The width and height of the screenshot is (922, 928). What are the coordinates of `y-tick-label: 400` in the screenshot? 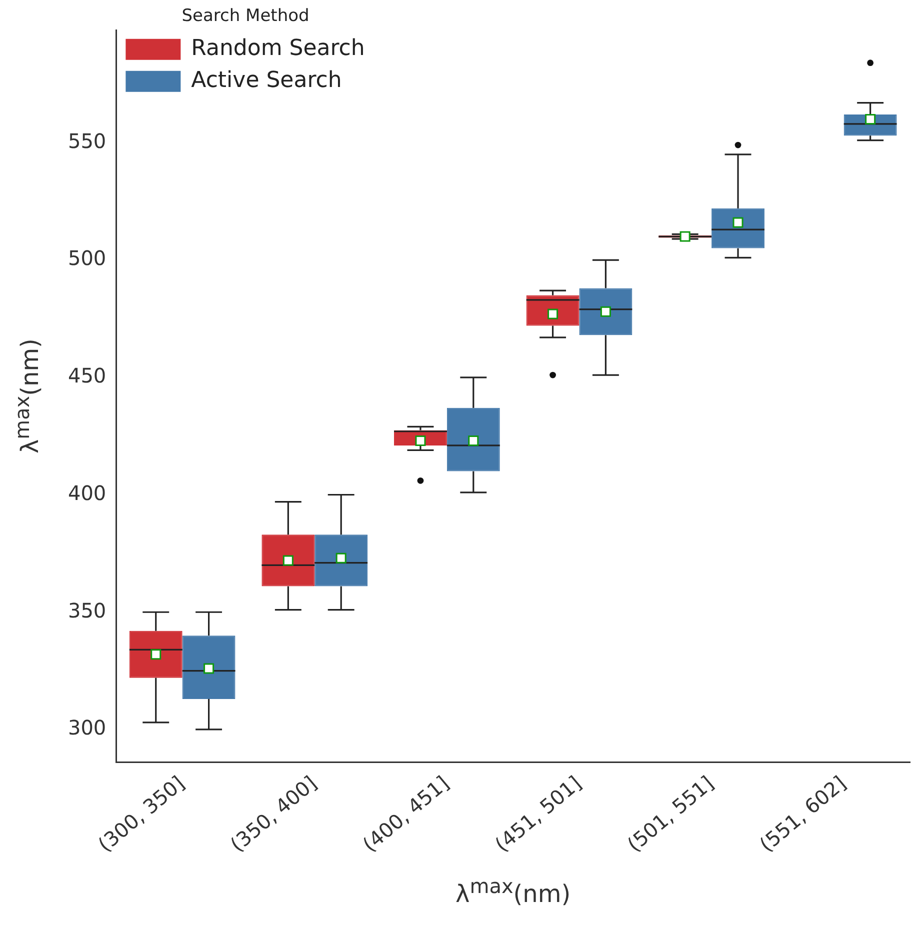 It's located at (87, 492).